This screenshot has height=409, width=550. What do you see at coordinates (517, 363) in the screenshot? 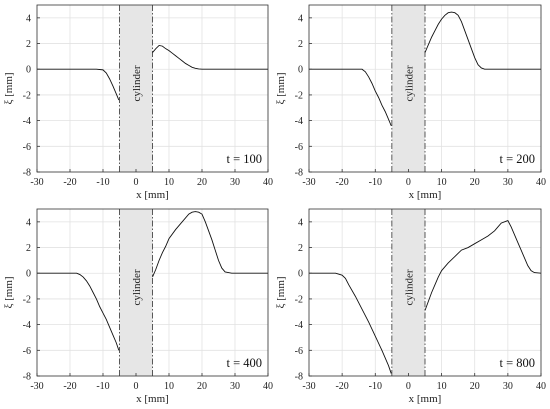
I see `time-annotation: t = 800` at bounding box center [517, 363].